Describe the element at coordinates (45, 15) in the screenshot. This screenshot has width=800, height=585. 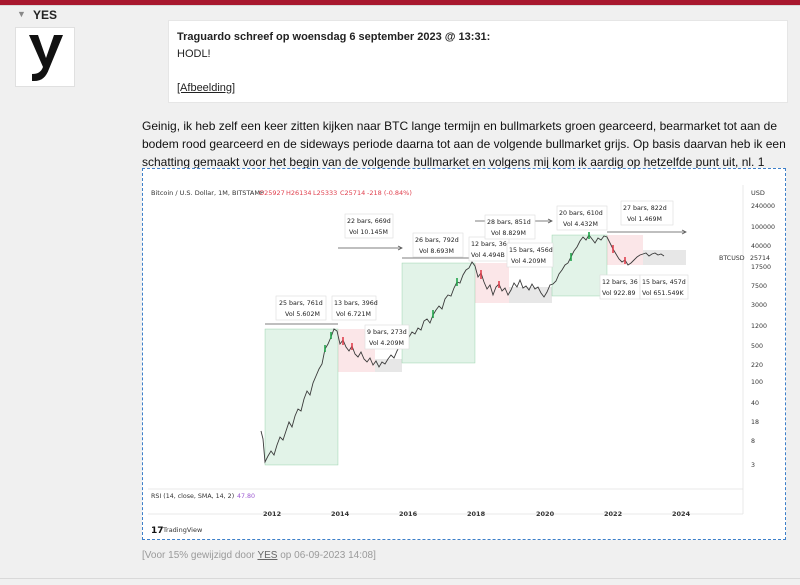
I see `post-author-name: YES` at that location.